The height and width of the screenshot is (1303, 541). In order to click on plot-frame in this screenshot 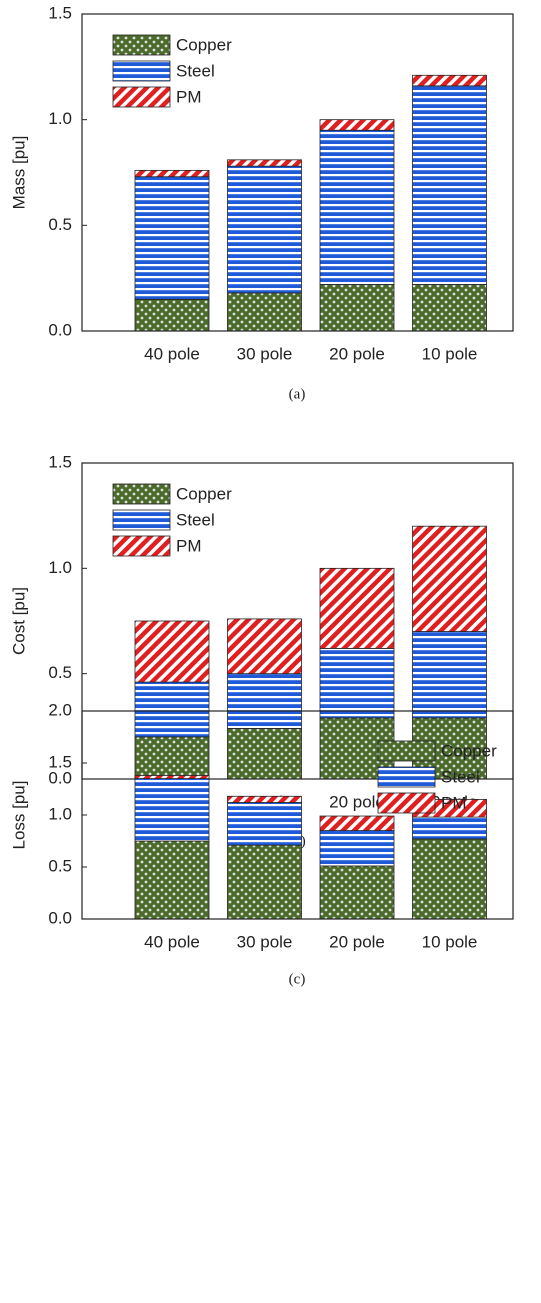, I will do `click(297, 815)`.